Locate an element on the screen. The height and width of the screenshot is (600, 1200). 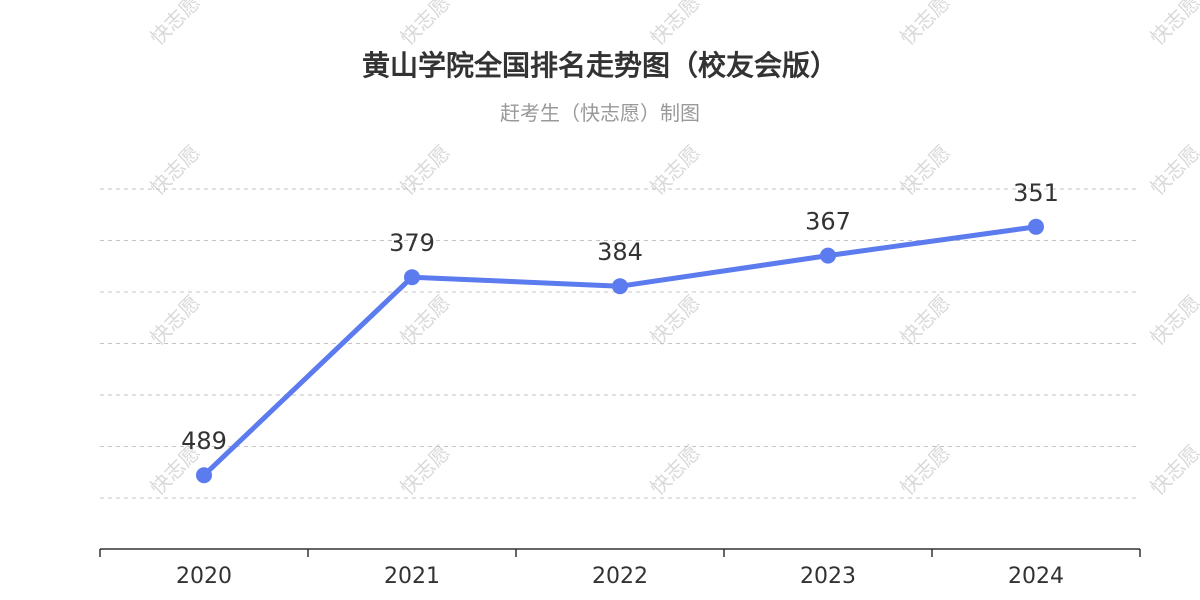
x-tick-label: 2021 is located at coordinates (412, 576).